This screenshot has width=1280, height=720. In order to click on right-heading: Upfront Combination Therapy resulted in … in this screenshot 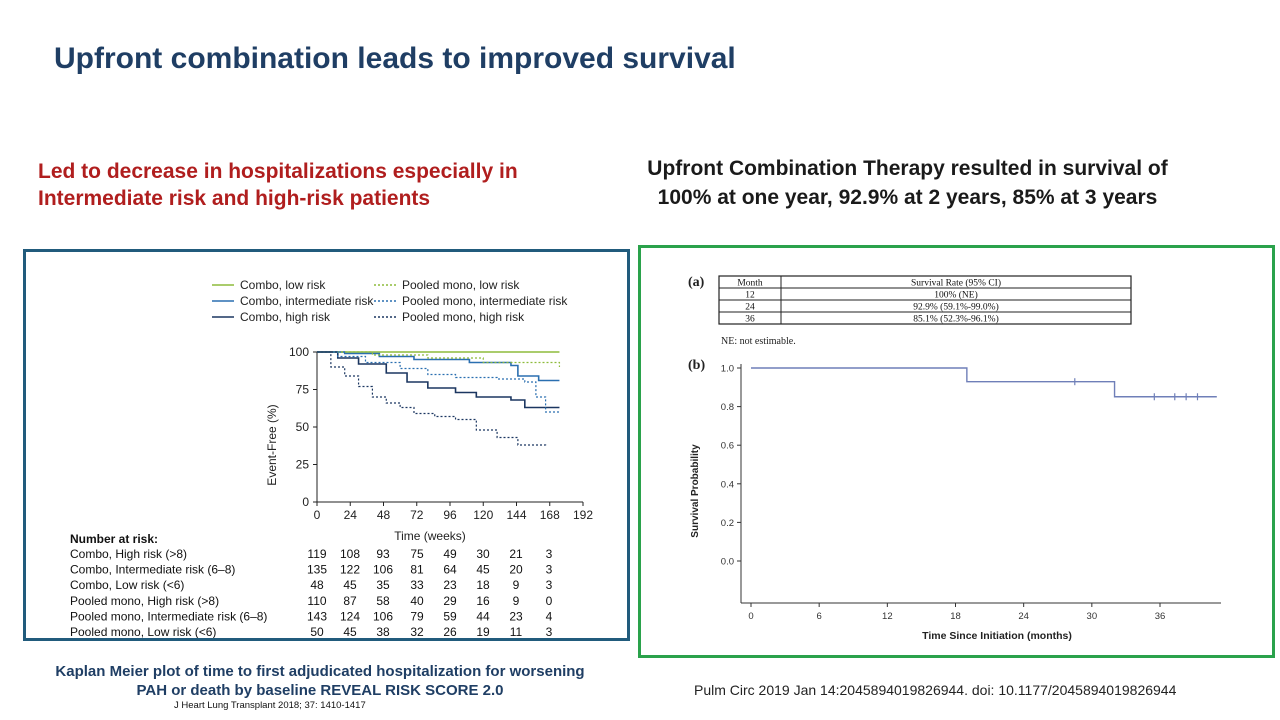, I will do `click(907, 183)`.